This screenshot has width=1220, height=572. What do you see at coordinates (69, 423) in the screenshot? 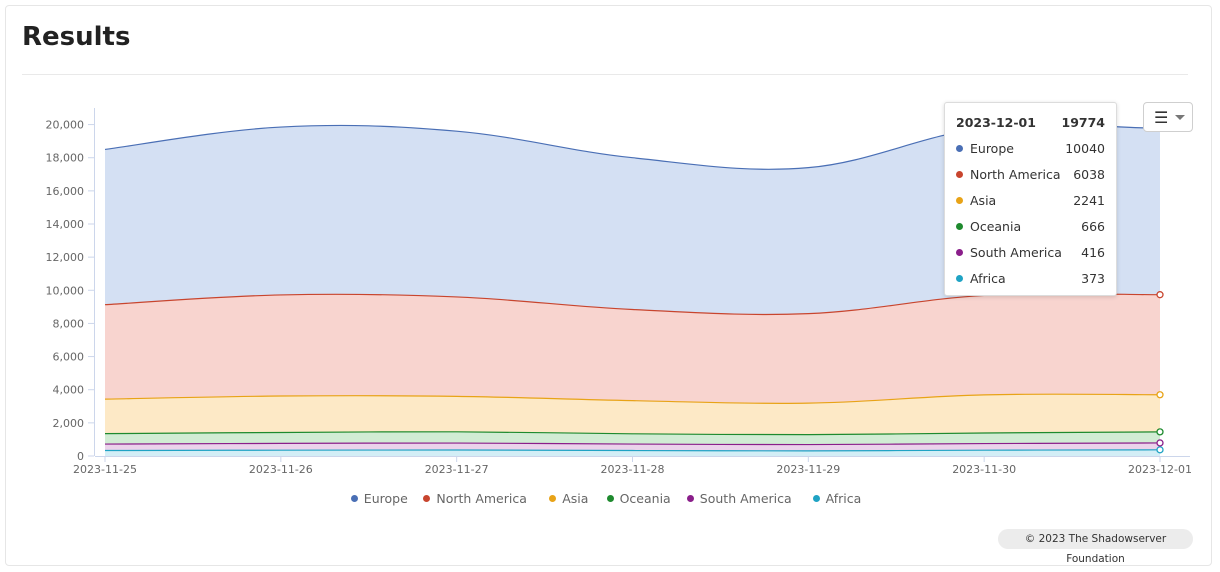
I see `y-tick-label: 2,000` at bounding box center [69, 423].